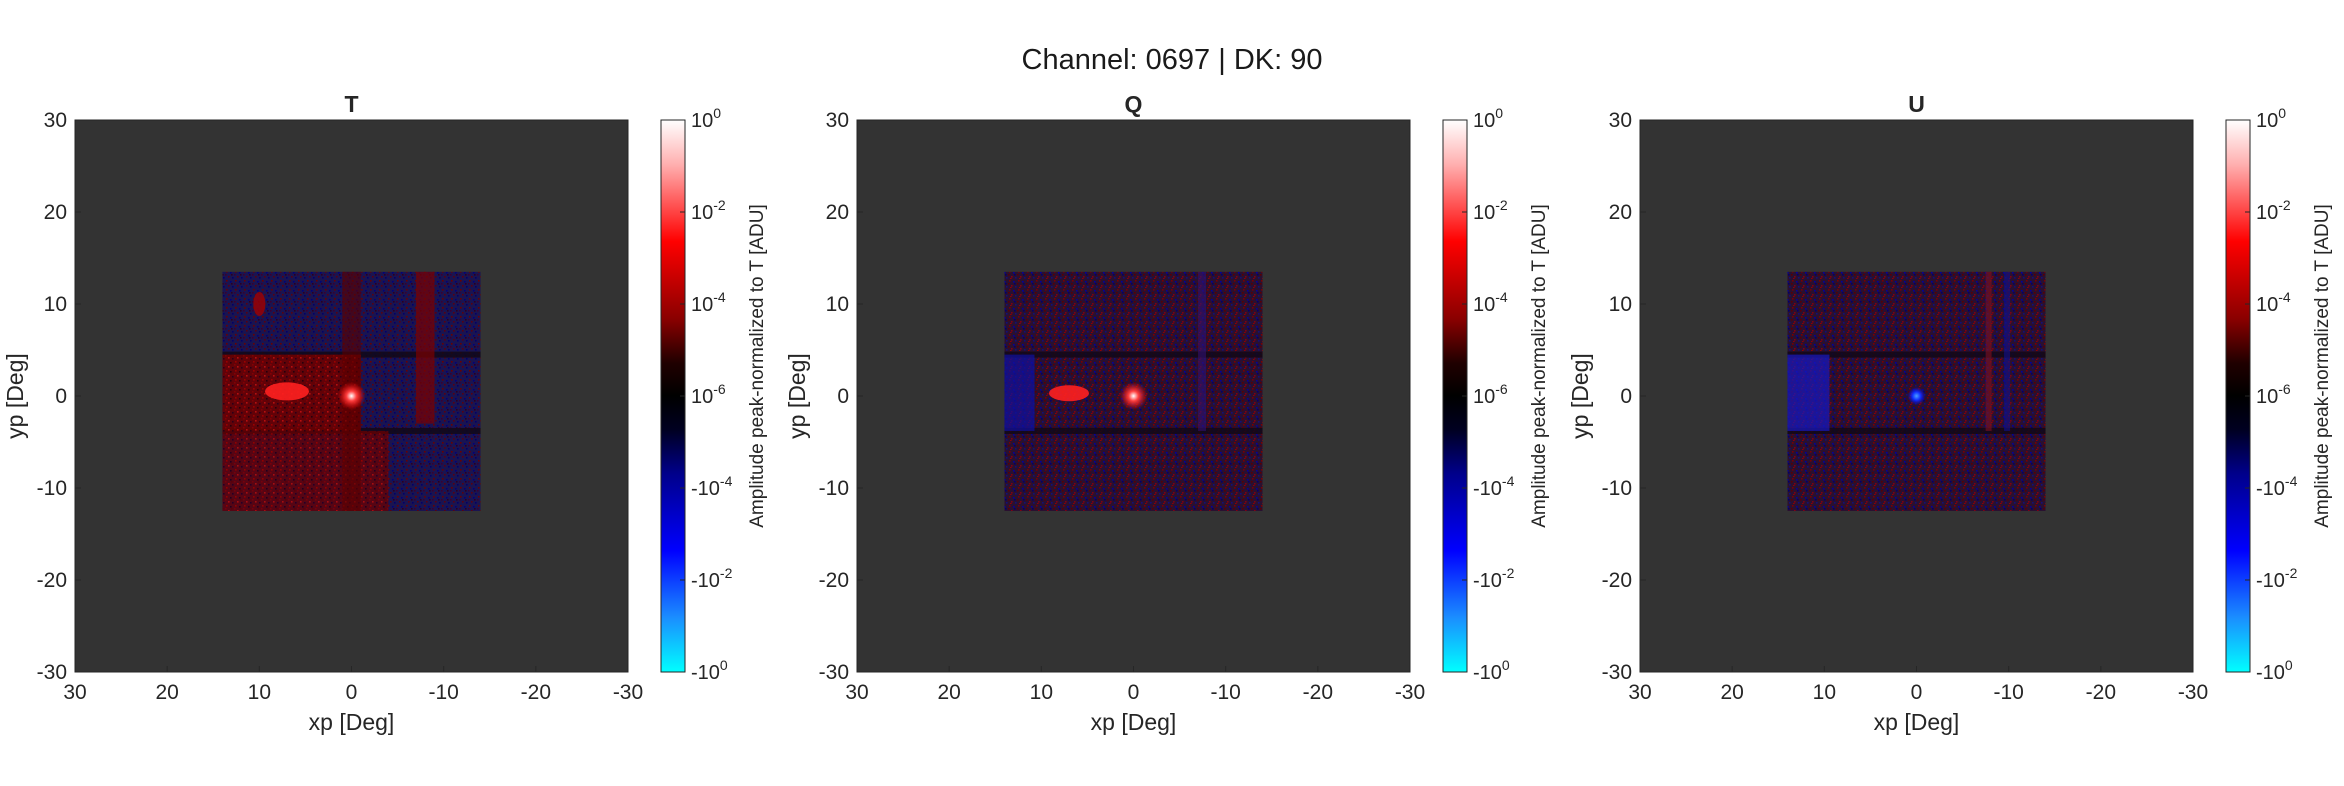  I want to click on blue-stripe, so click(1808, 392).